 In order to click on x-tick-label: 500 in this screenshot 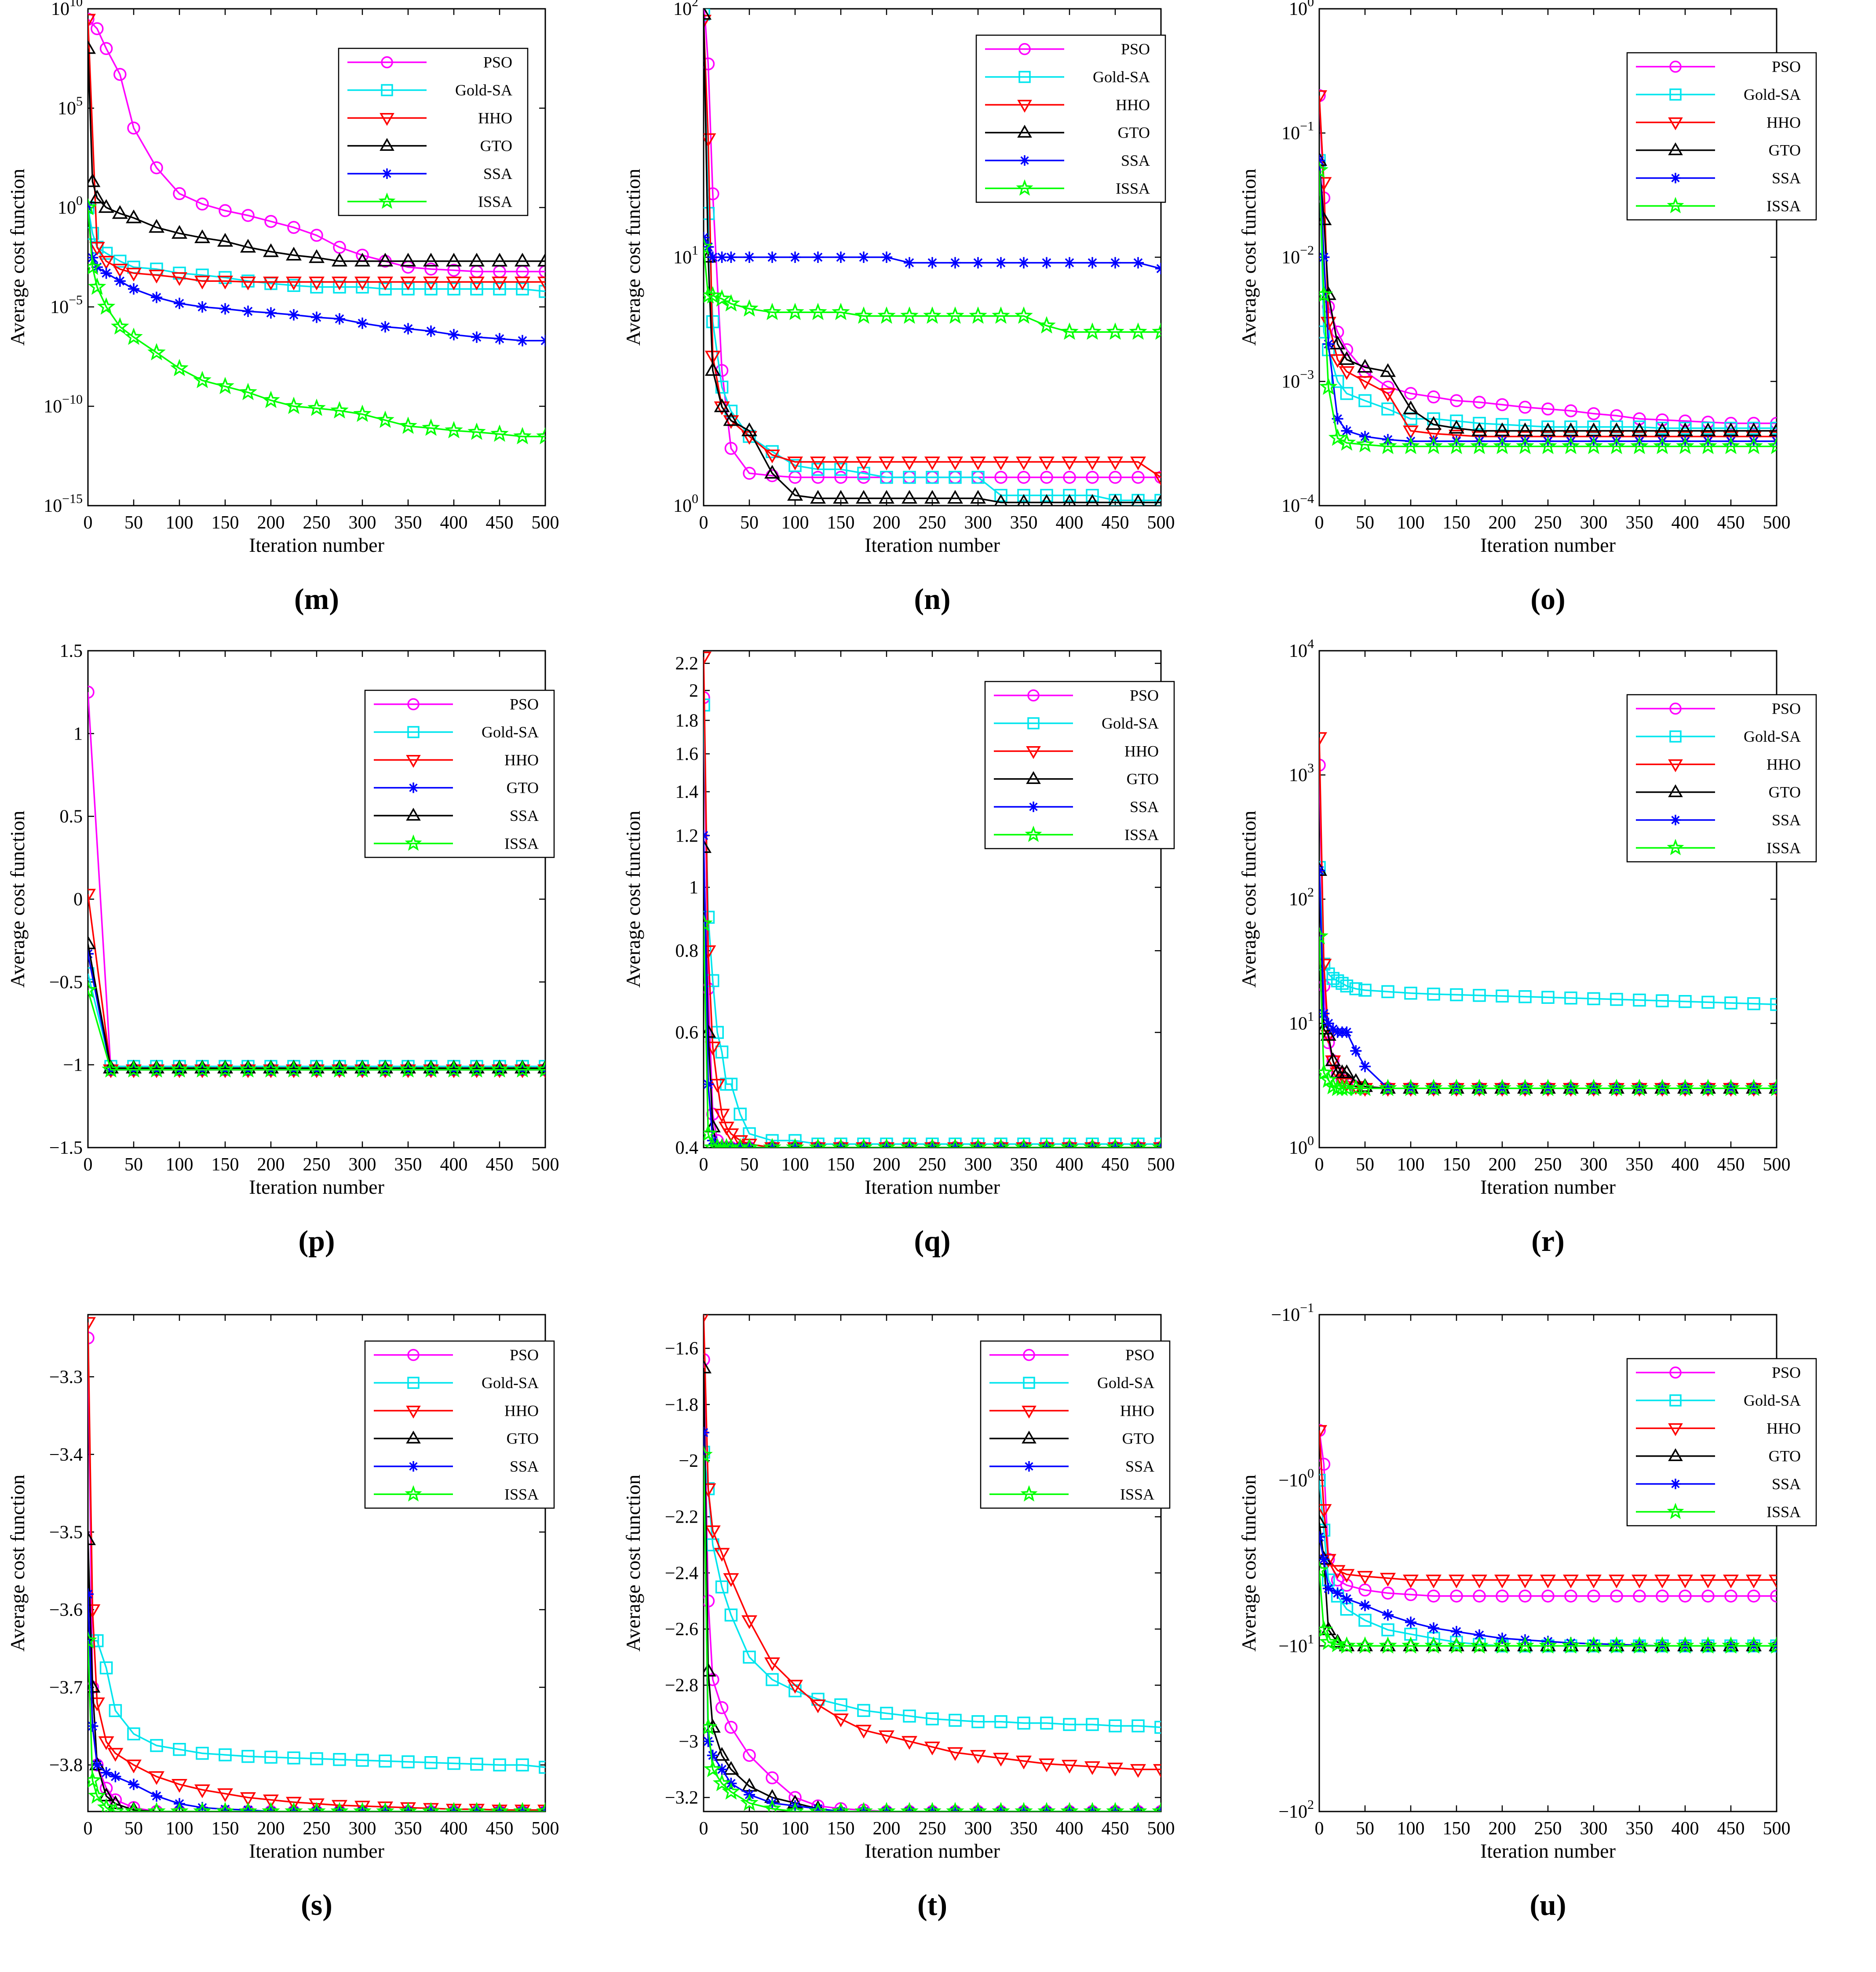, I will do `click(545, 1165)`.